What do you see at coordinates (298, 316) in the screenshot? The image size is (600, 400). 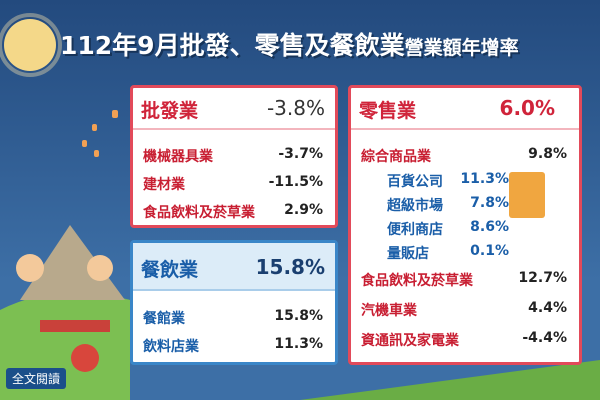 I see `item-value: 15.8%` at bounding box center [298, 316].